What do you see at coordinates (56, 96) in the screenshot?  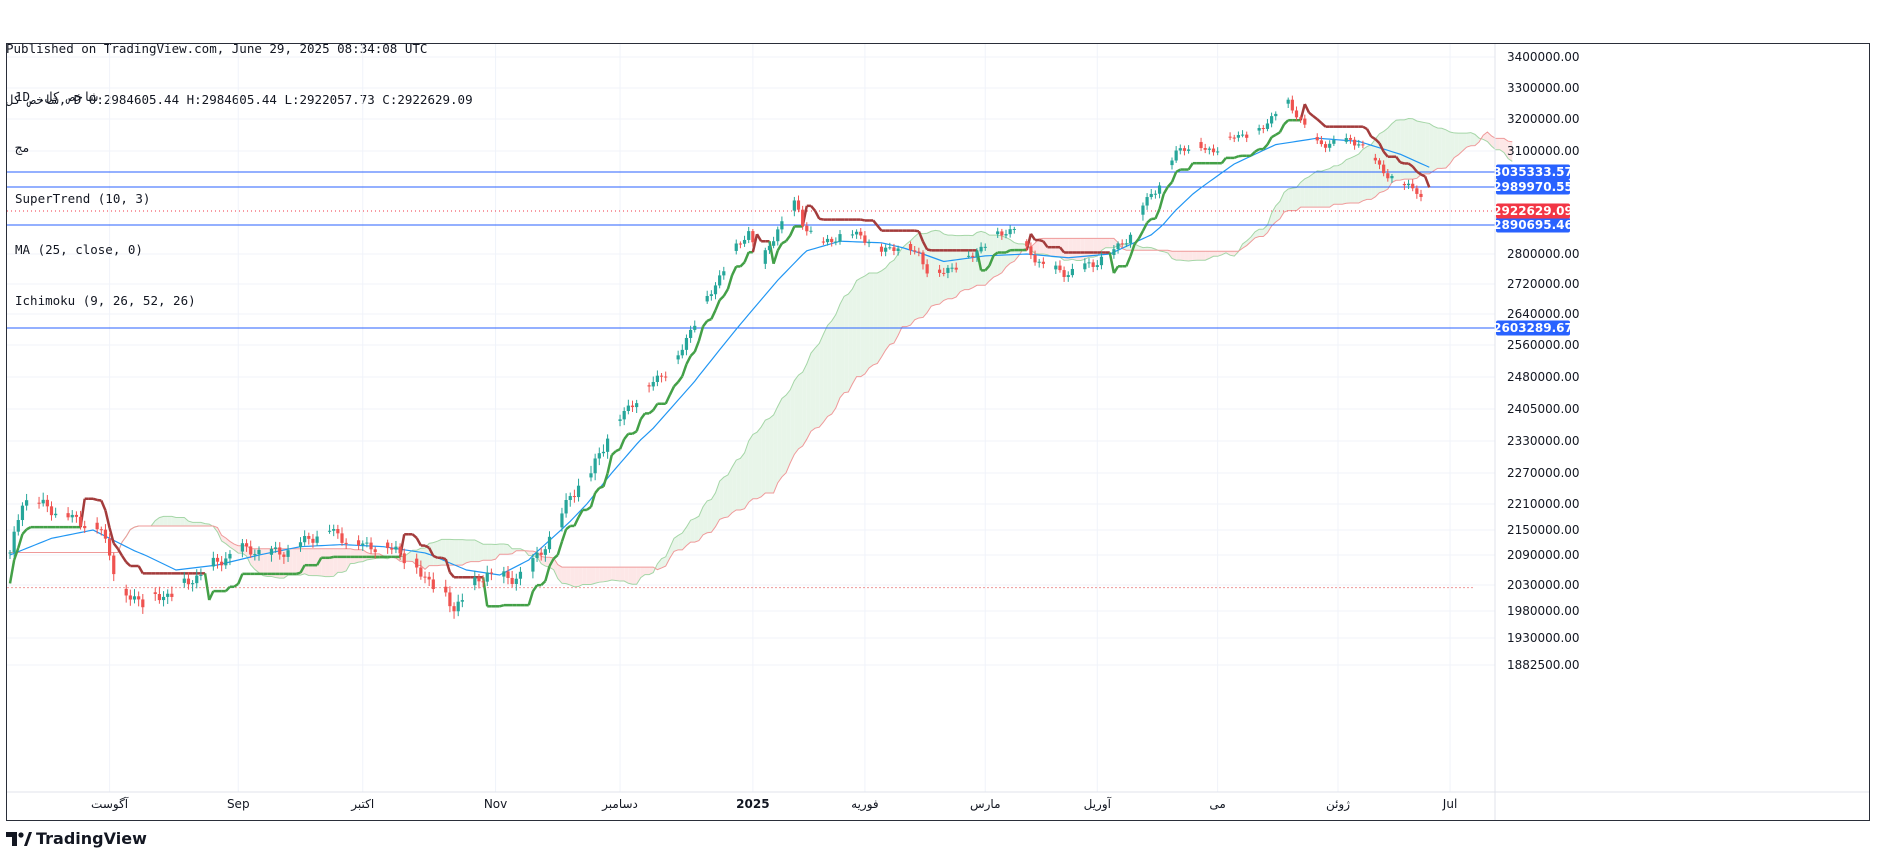 I see `legend-title: 1D ,شاخص کل` at bounding box center [56, 96].